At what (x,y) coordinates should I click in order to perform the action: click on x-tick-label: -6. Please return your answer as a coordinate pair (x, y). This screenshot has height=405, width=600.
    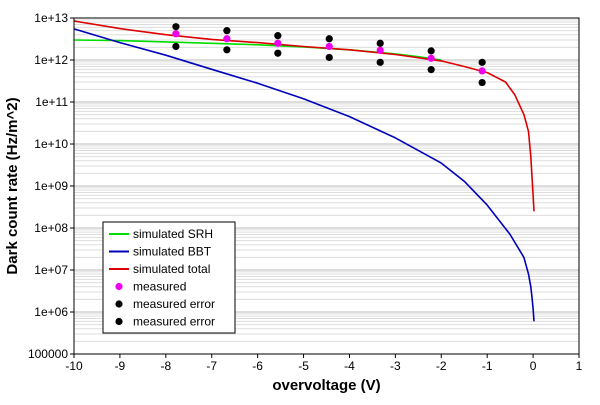
    Looking at the image, I should click on (257, 366).